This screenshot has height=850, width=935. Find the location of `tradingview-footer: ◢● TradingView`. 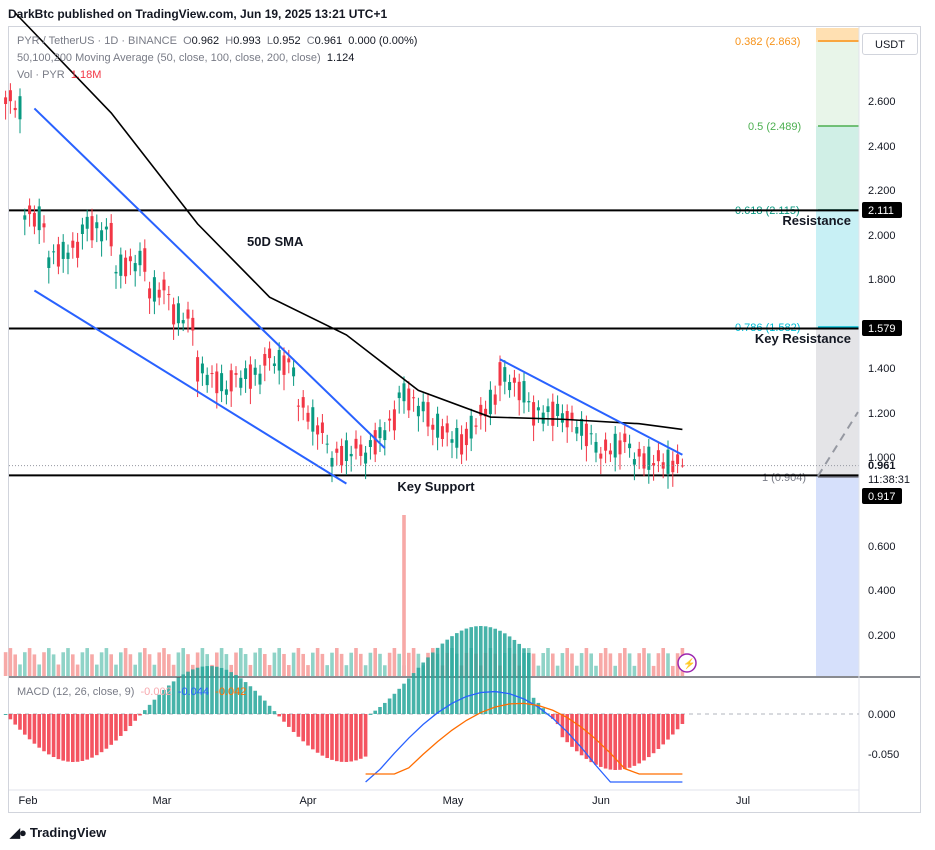

tradingview-footer: ◢● TradingView is located at coordinates (58, 833).